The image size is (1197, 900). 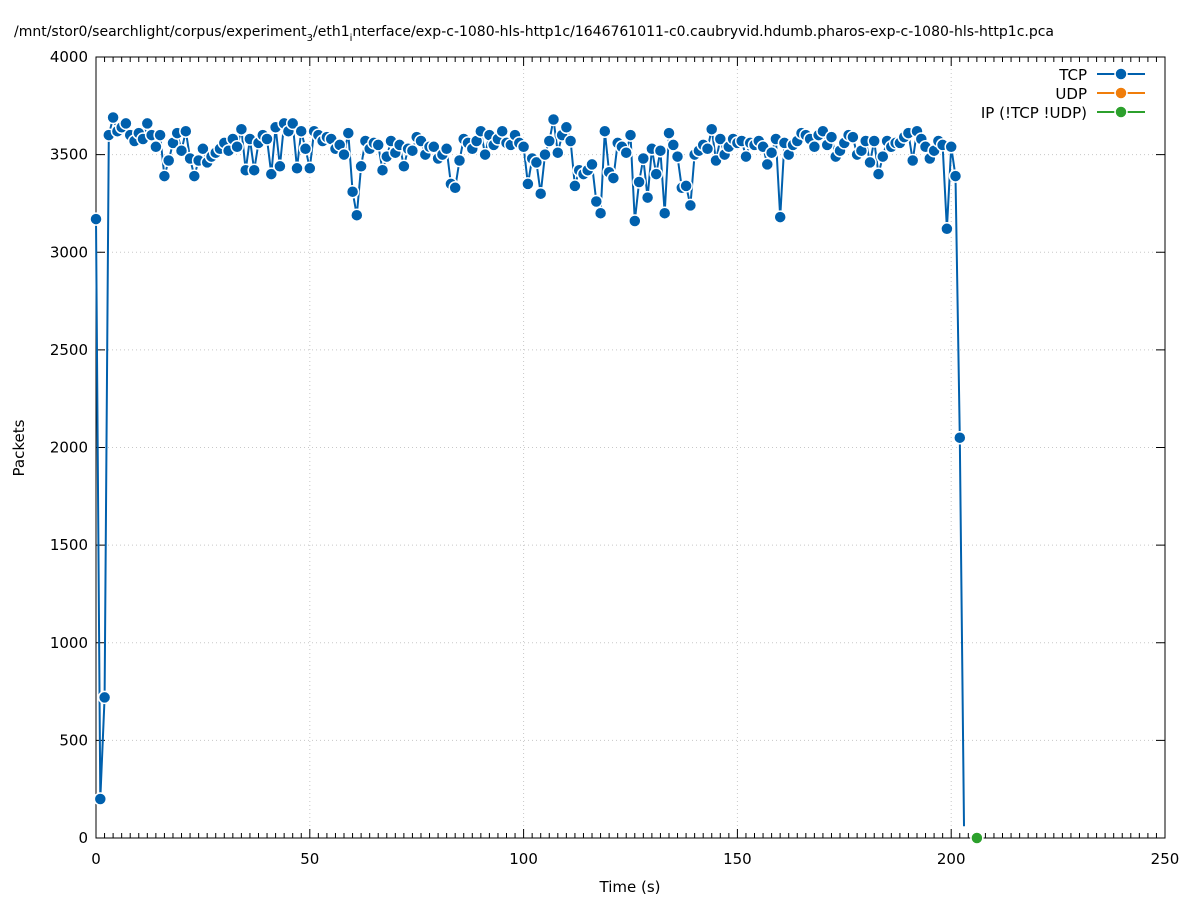 I want to click on y-tick-label: 2500, so click(x=69, y=350).